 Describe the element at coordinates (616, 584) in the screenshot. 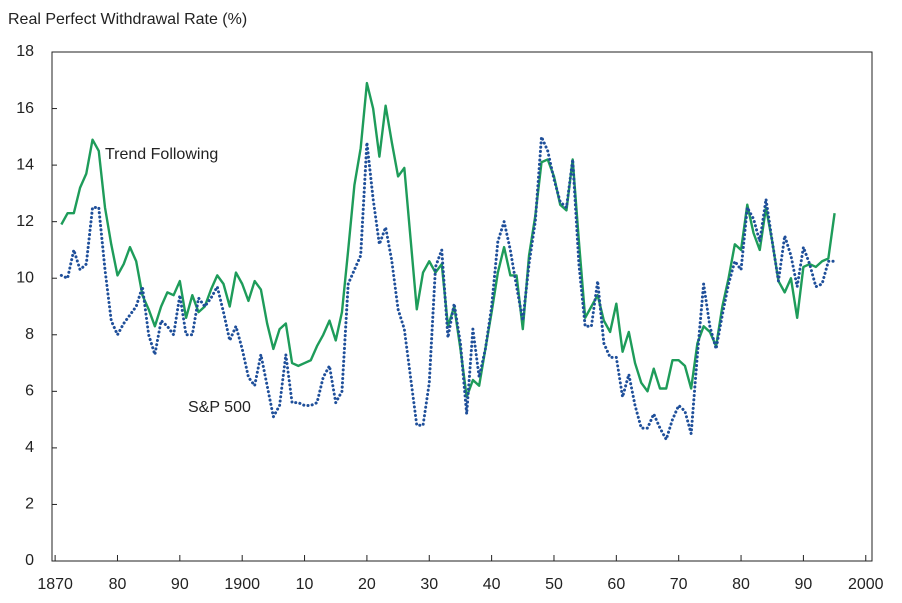

I see `x-tick-label: 60` at that location.